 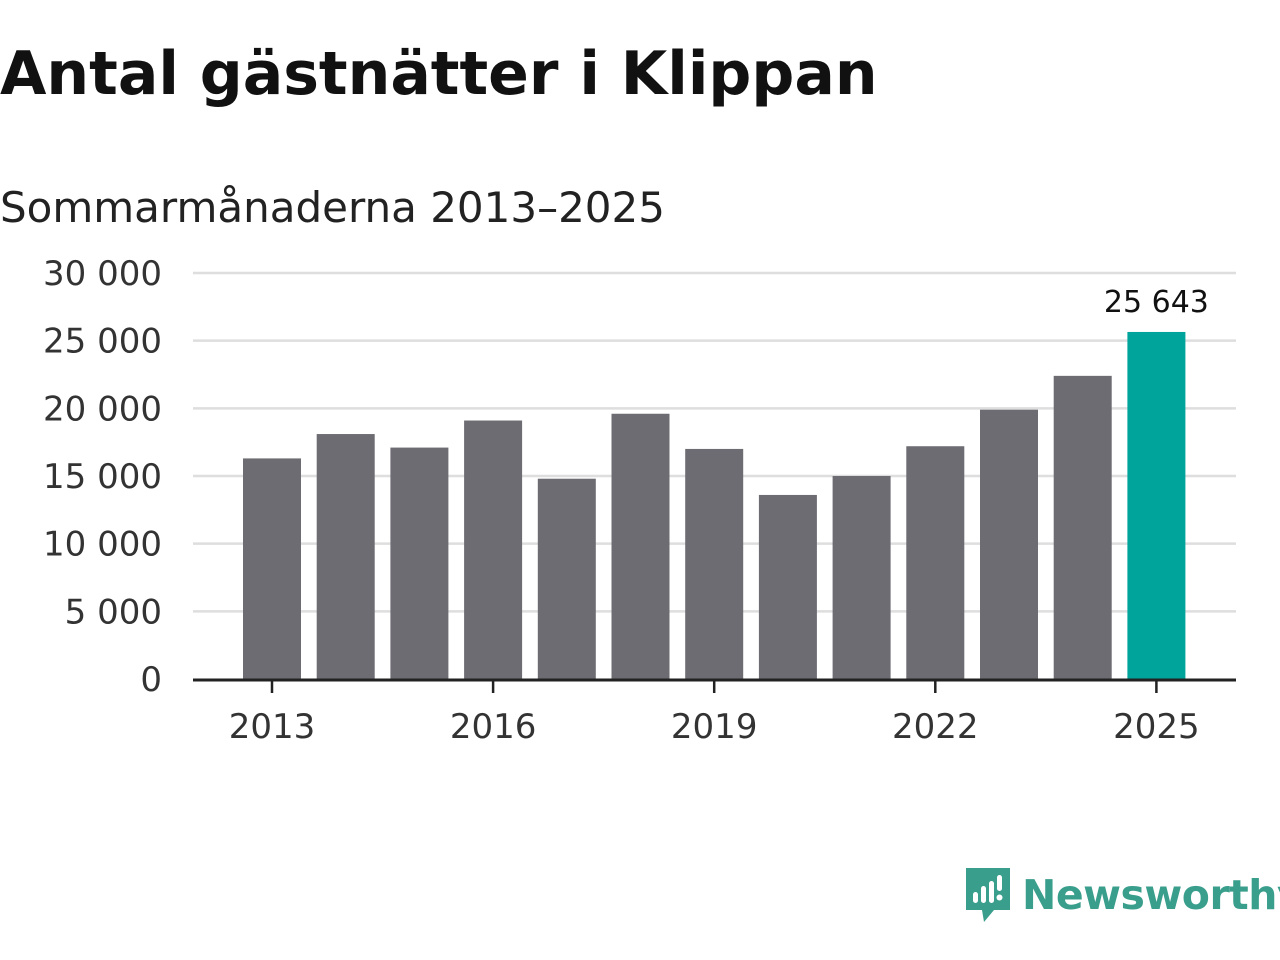 What do you see at coordinates (714, 563) in the screenshot?
I see `bar-2019` at bounding box center [714, 563].